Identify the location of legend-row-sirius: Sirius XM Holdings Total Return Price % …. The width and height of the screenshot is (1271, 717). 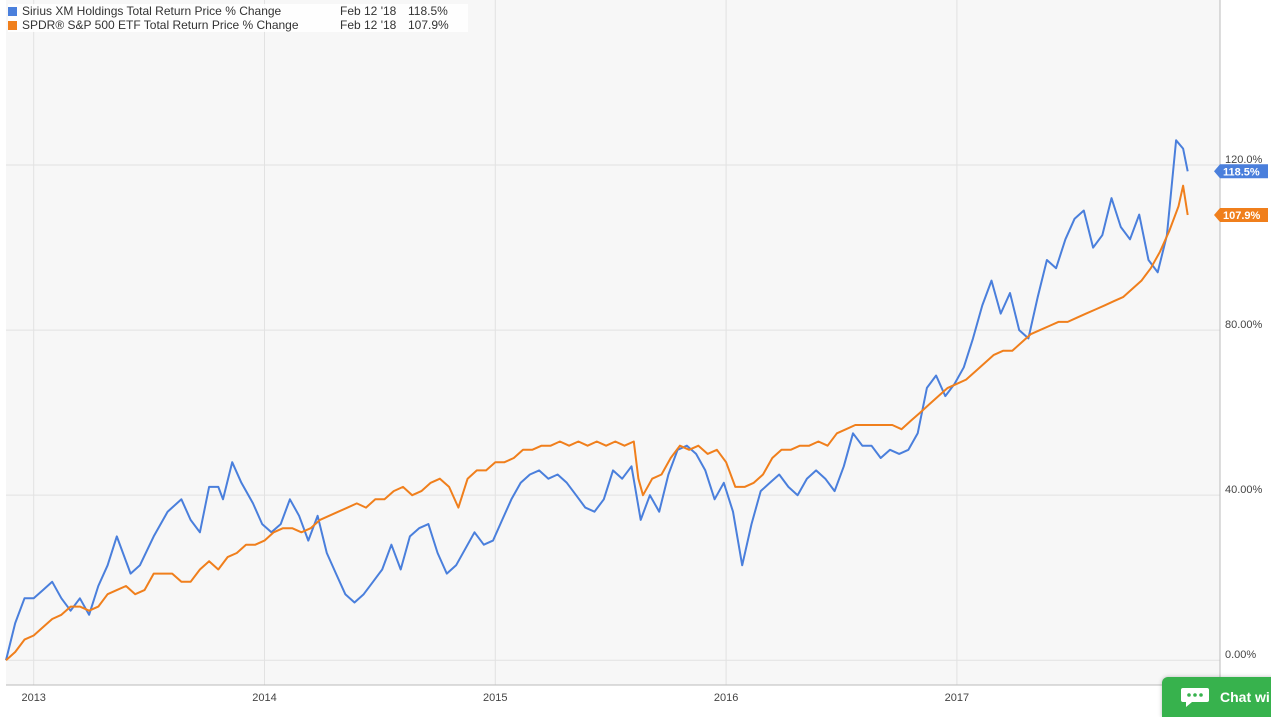
(238, 11).